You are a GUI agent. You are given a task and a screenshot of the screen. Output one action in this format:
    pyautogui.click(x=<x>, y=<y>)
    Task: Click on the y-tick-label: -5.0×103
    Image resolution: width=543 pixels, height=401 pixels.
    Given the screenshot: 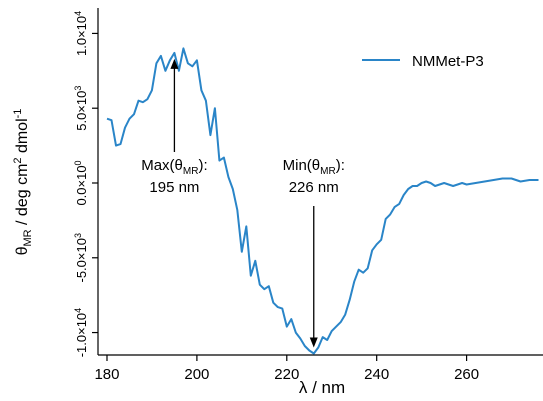 What is the action you would take?
    pyautogui.click(x=81, y=257)
    